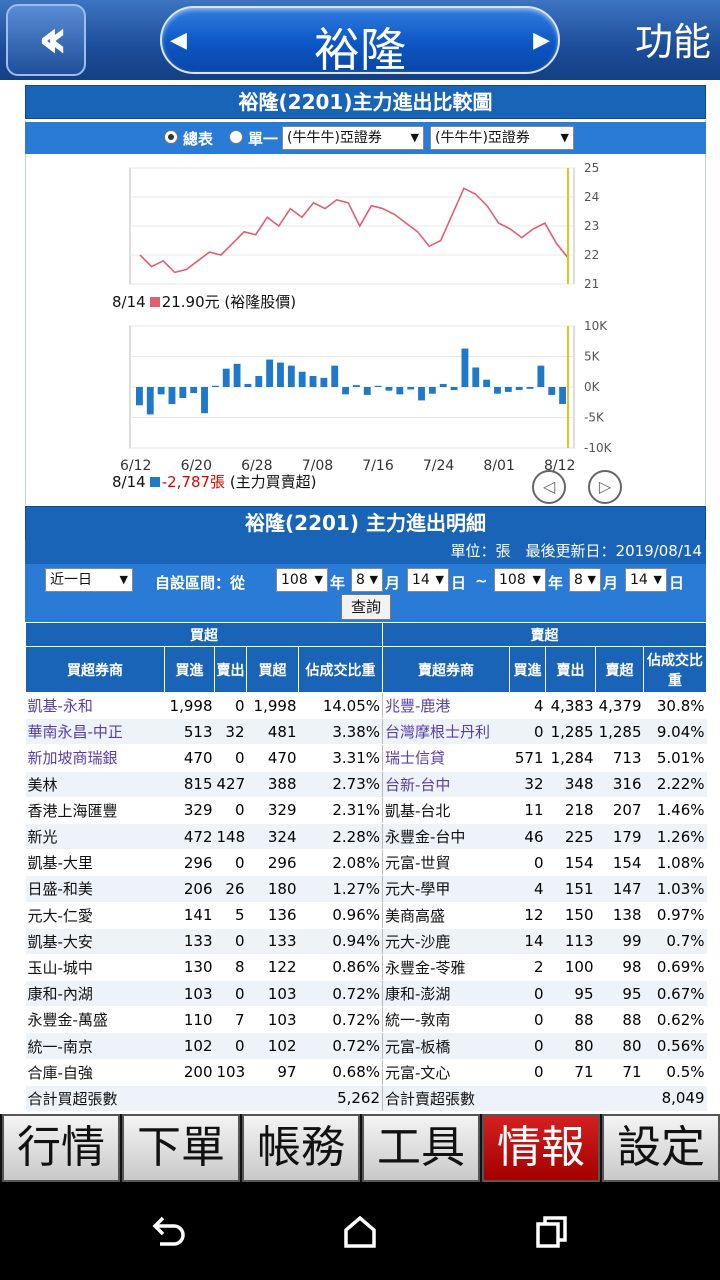 This screenshot has width=720, height=1280. I want to click on sell-broker-cell: 瑞士信貸, so click(446, 758).